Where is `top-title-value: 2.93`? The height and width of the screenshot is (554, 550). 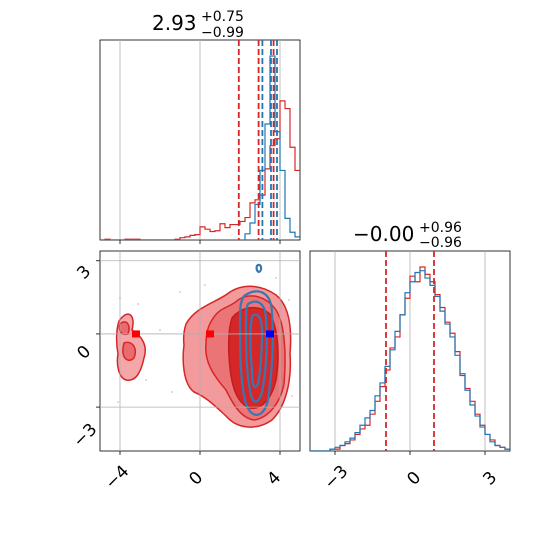
top-title-value: 2.93 is located at coordinates (174, 23).